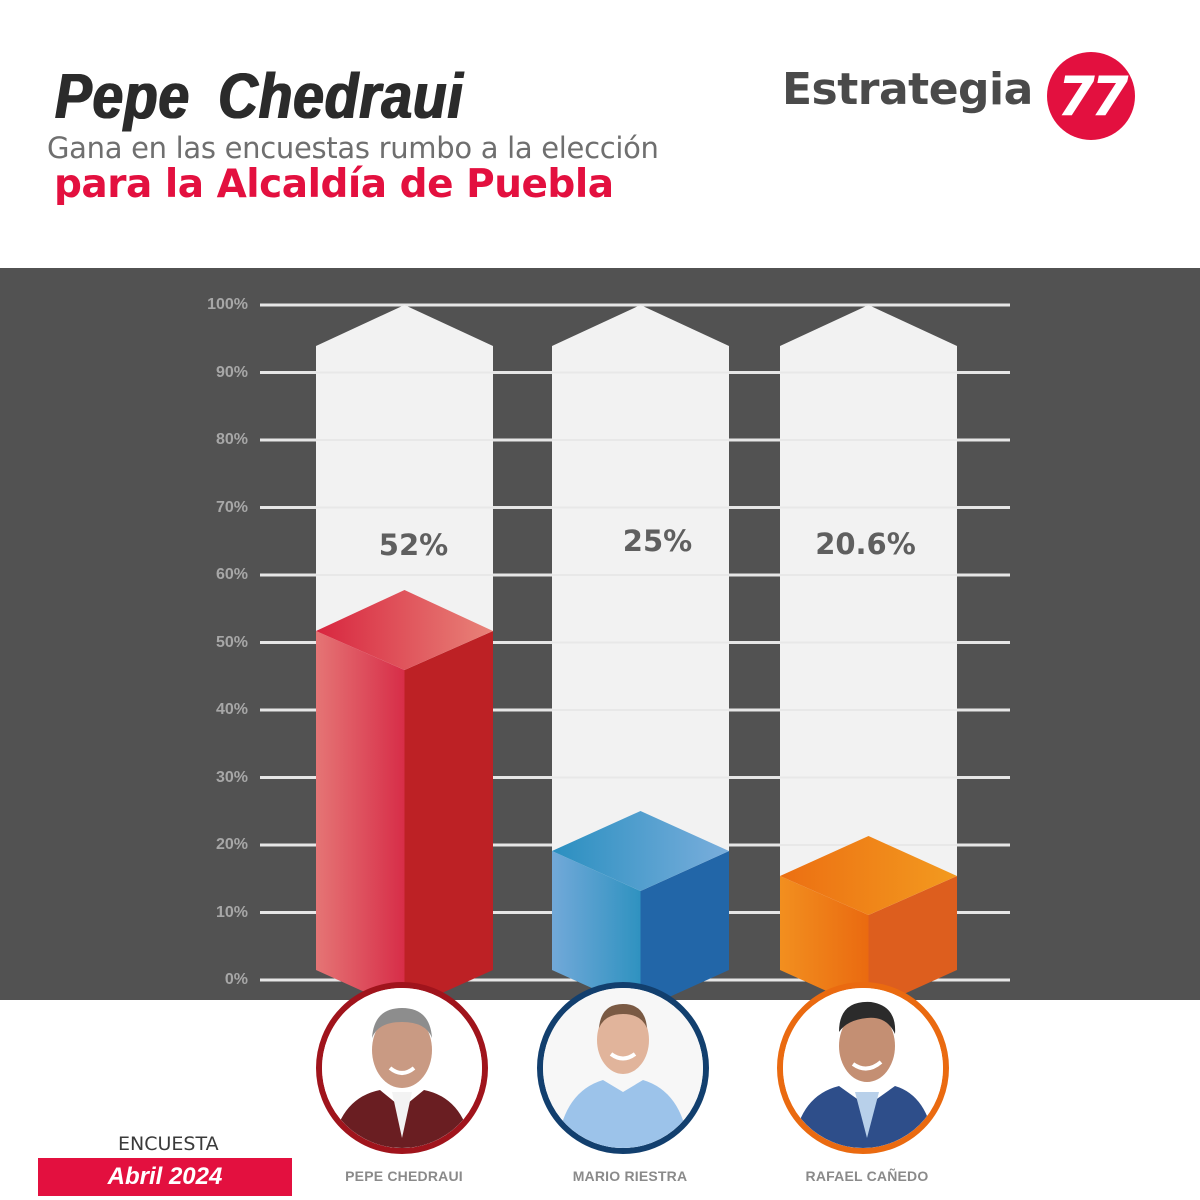 This screenshot has height=1200, width=1200. I want to click on logo-text: Estrategia, so click(907, 89).